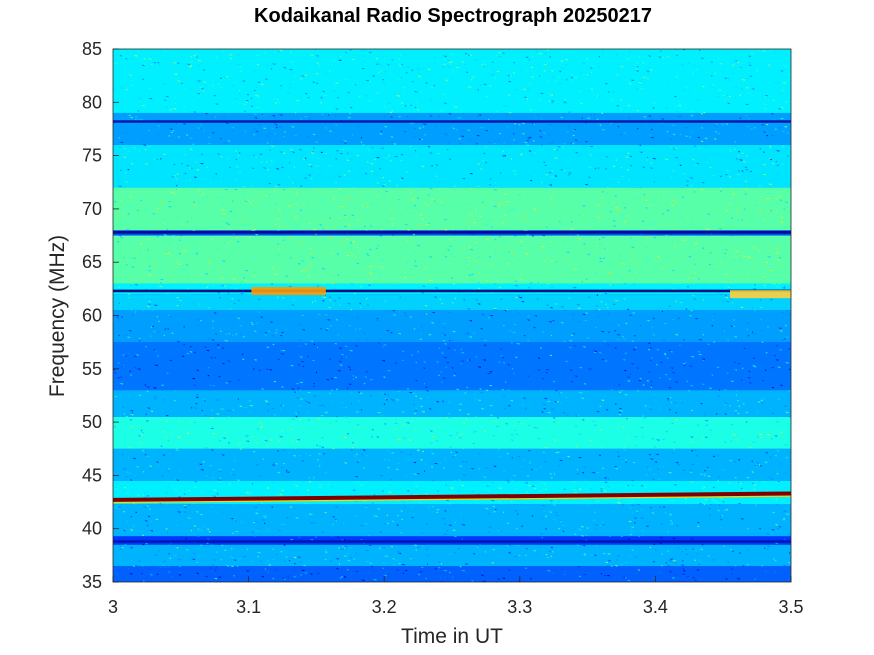 This screenshot has width=874, height=655. Describe the element at coordinates (92, 529) in the screenshot. I see `y-tick-label: 40` at that location.